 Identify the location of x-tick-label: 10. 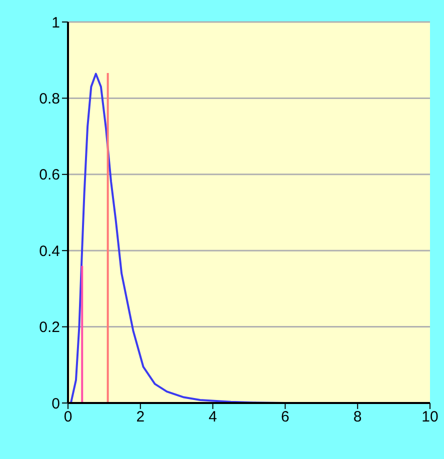
(430, 417).